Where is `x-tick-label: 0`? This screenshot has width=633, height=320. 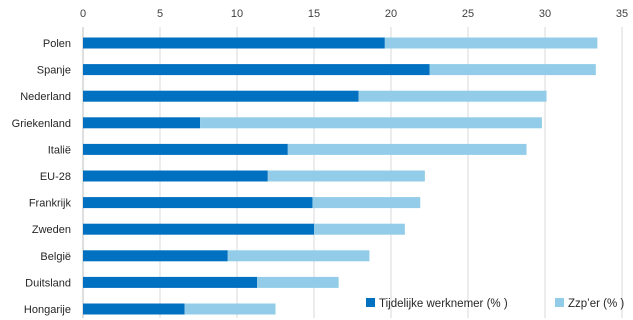 x-tick-label: 0 is located at coordinates (83, 14).